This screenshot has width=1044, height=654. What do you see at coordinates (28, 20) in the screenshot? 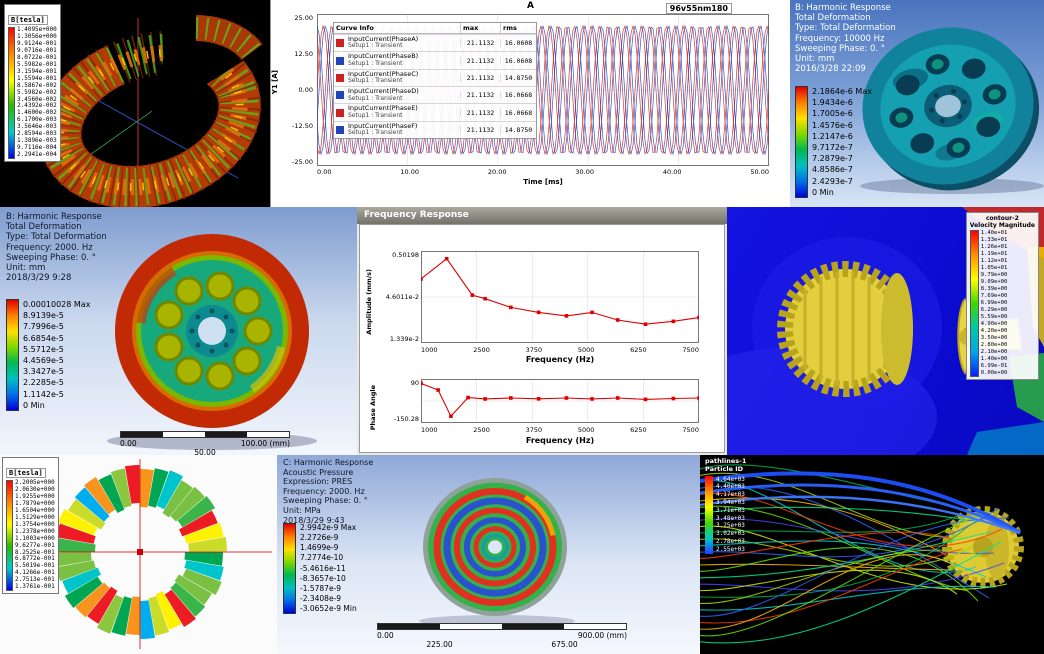
I see `b-field-legend-title: B[tesla]` at bounding box center [28, 20].